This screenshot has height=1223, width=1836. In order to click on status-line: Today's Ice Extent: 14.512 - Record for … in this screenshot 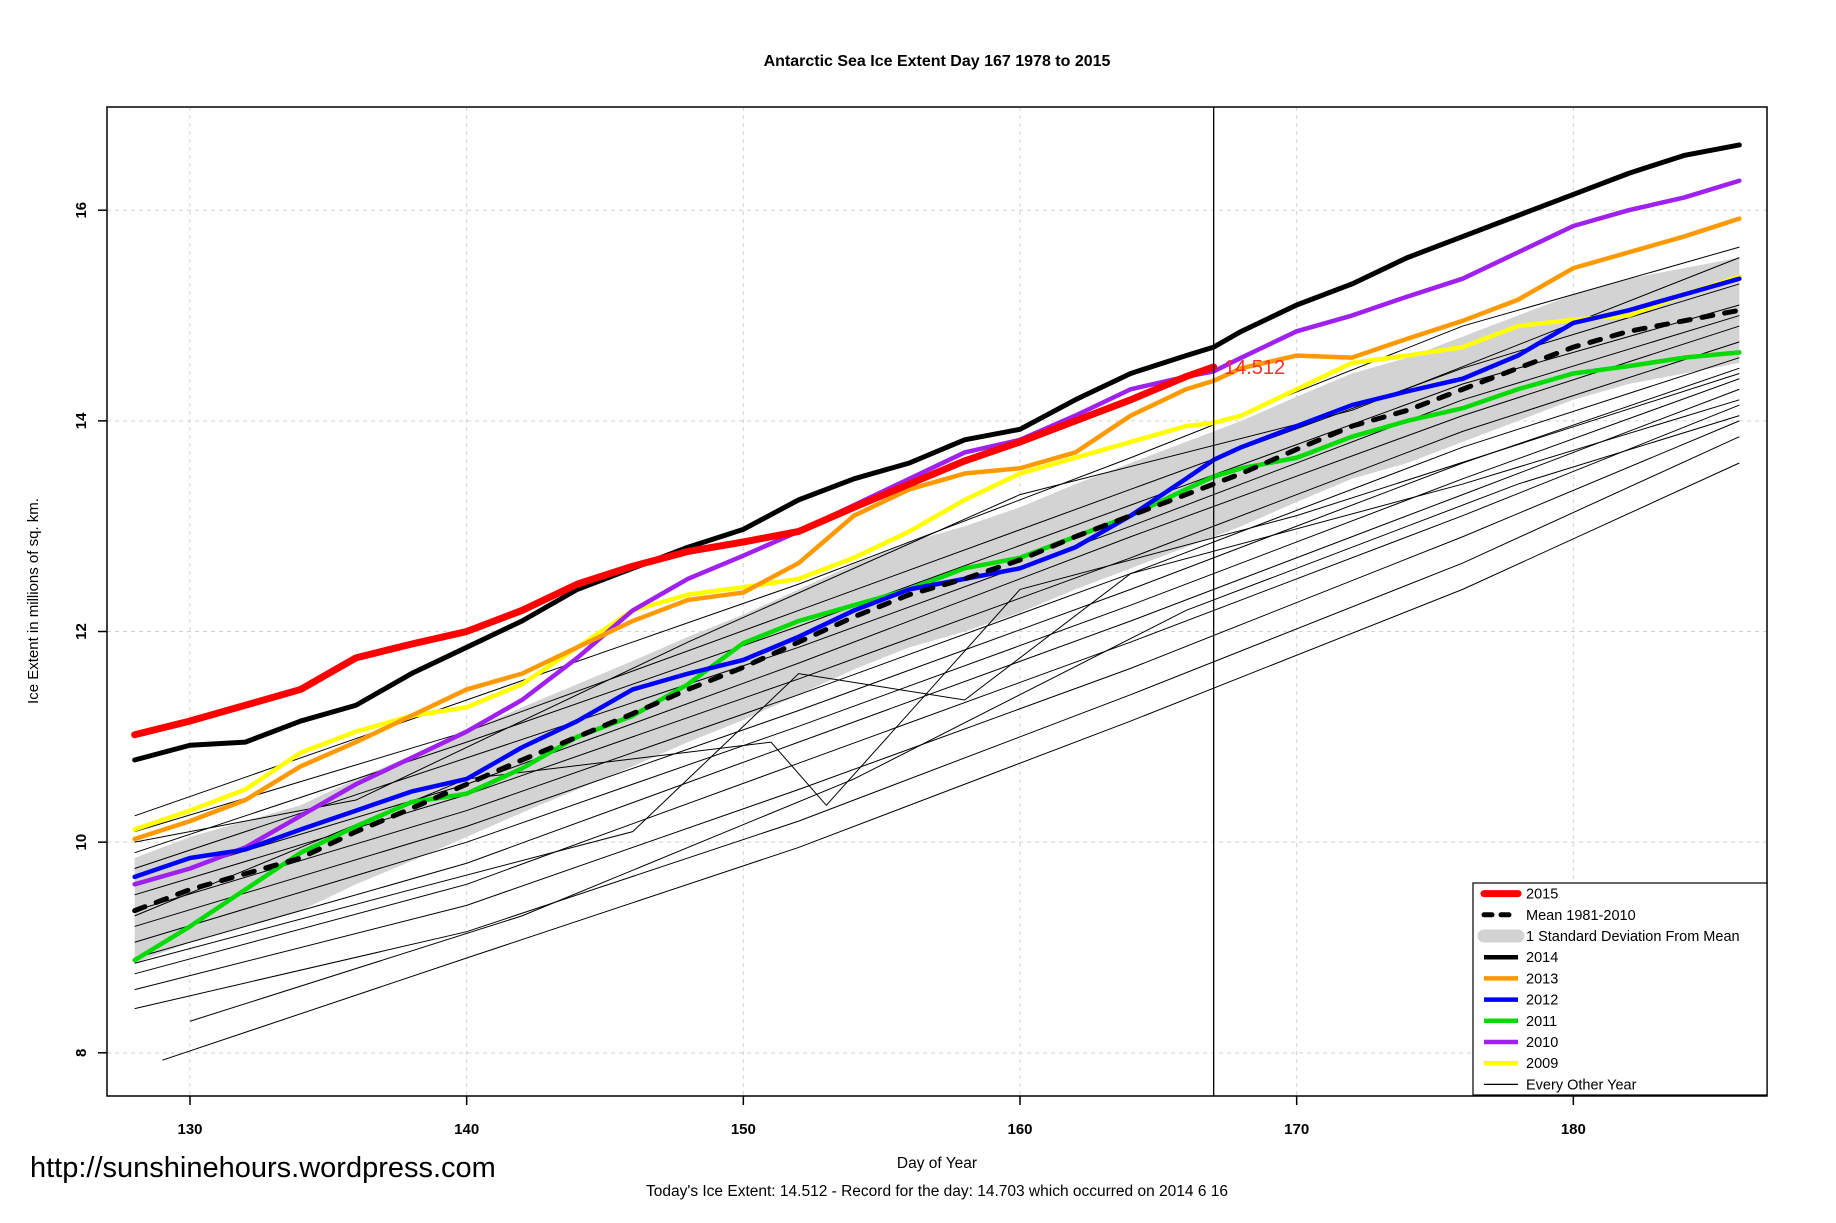, I will do `click(937, 1191)`.